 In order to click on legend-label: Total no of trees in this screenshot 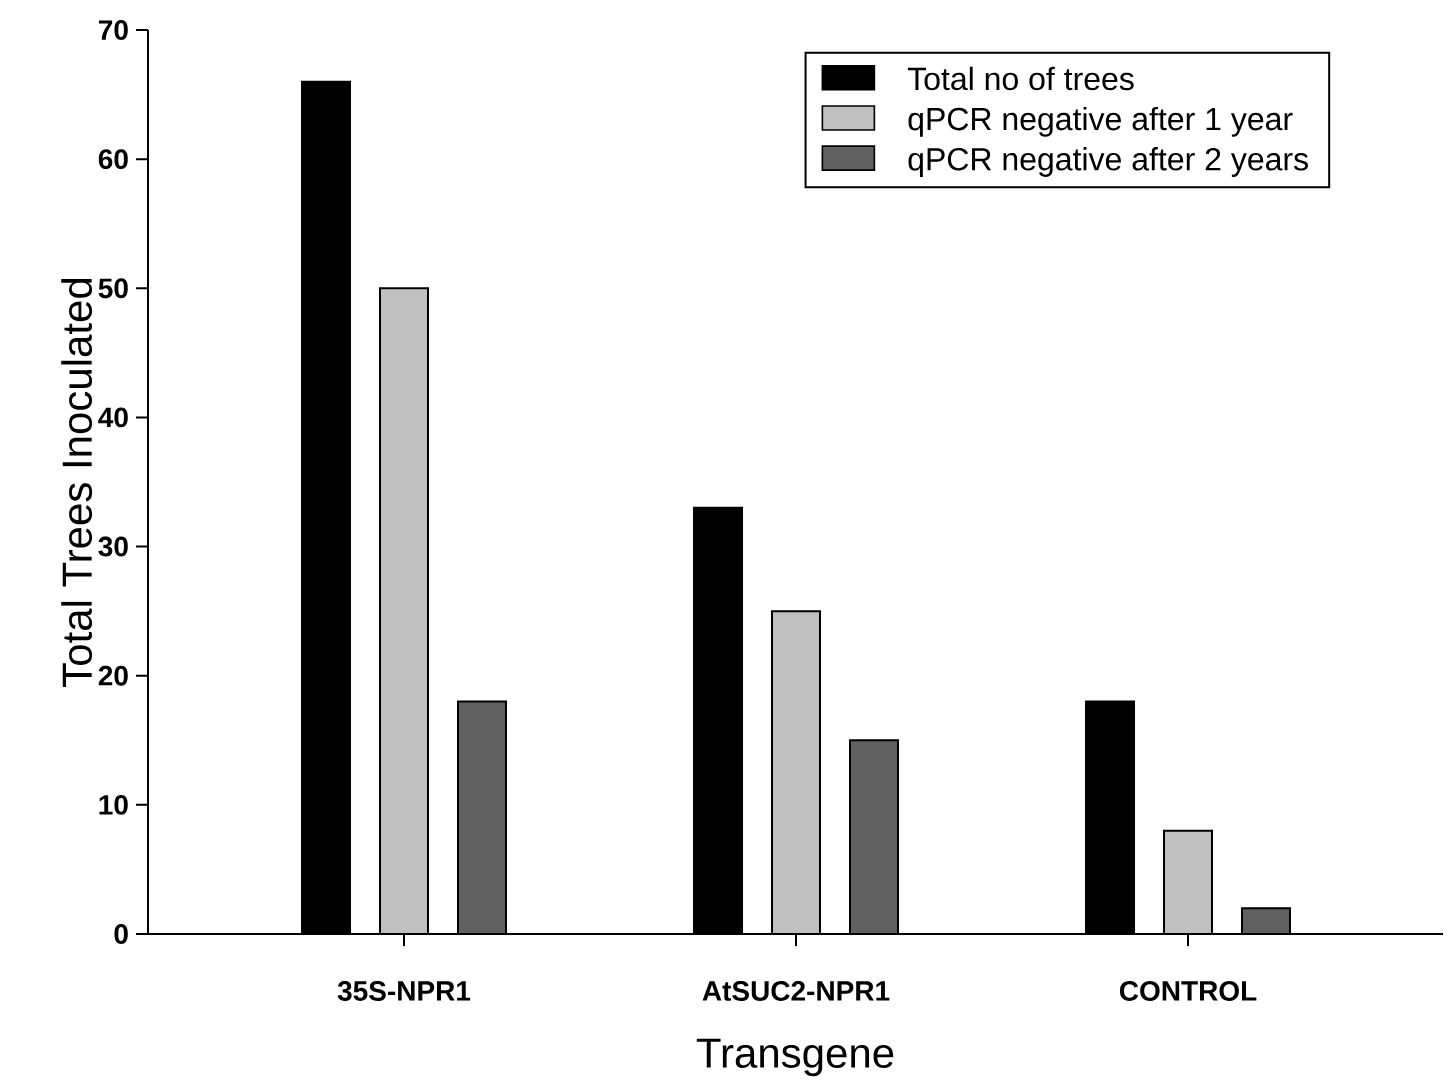, I will do `click(1020, 78)`.